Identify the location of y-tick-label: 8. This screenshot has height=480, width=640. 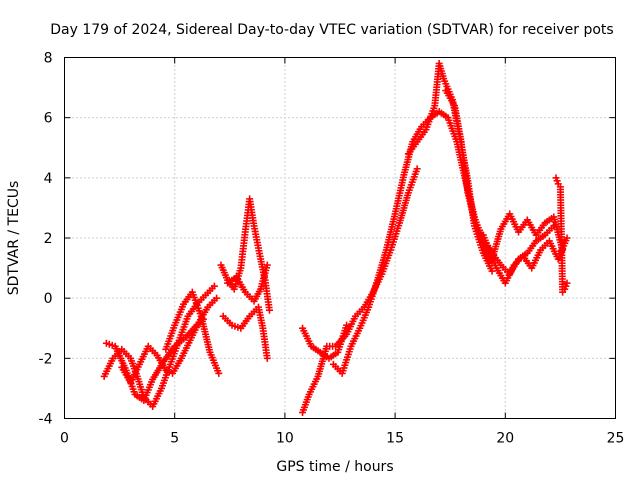
(48, 59).